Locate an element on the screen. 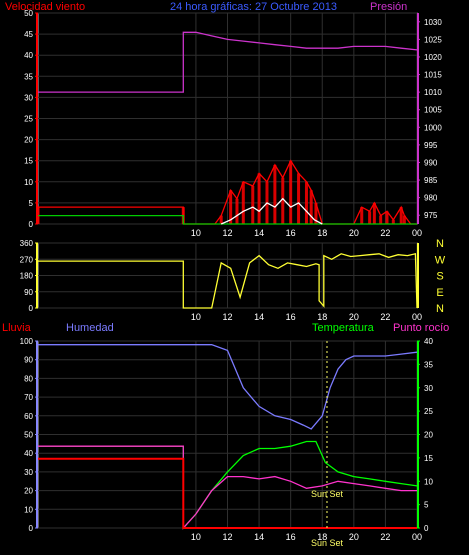 The height and width of the screenshot is (555, 469). humidity-temperature-right-tick-label: 30 is located at coordinates (428, 388).